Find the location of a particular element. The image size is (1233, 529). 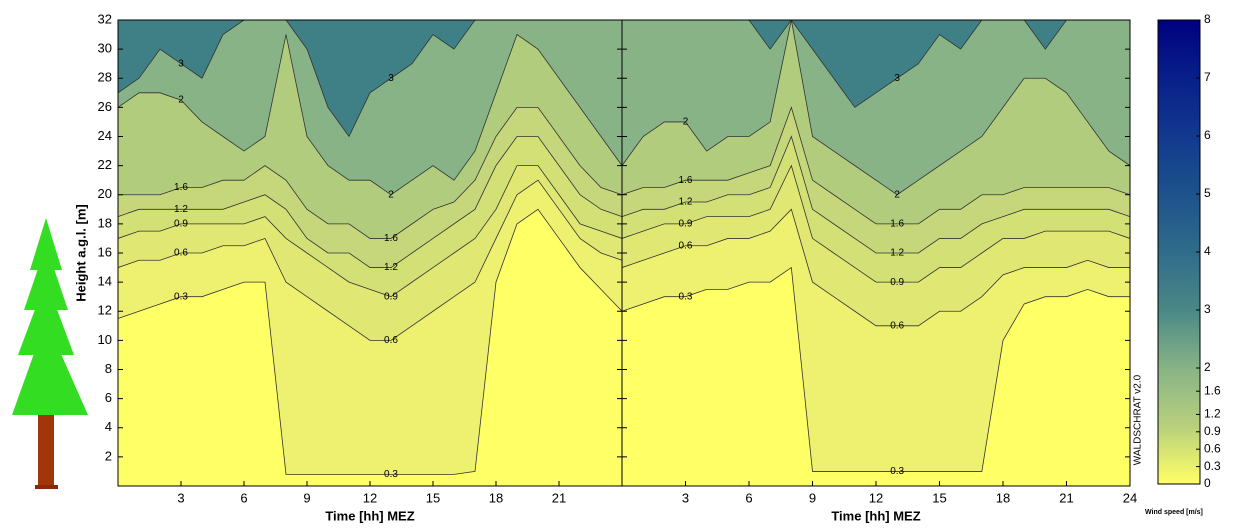

colorbar-tick-label: 3 is located at coordinates (1207, 309).